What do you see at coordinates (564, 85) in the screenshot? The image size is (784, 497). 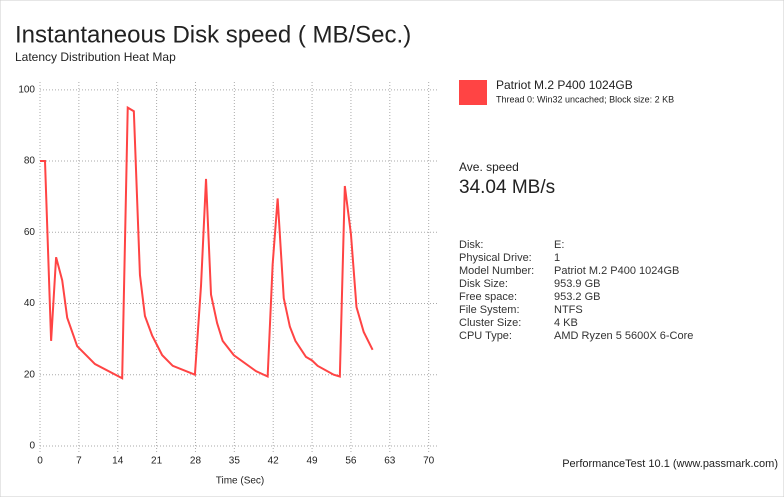 I see `legend-label: Patriot M.2 P400 1024GB` at bounding box center [564, 85].